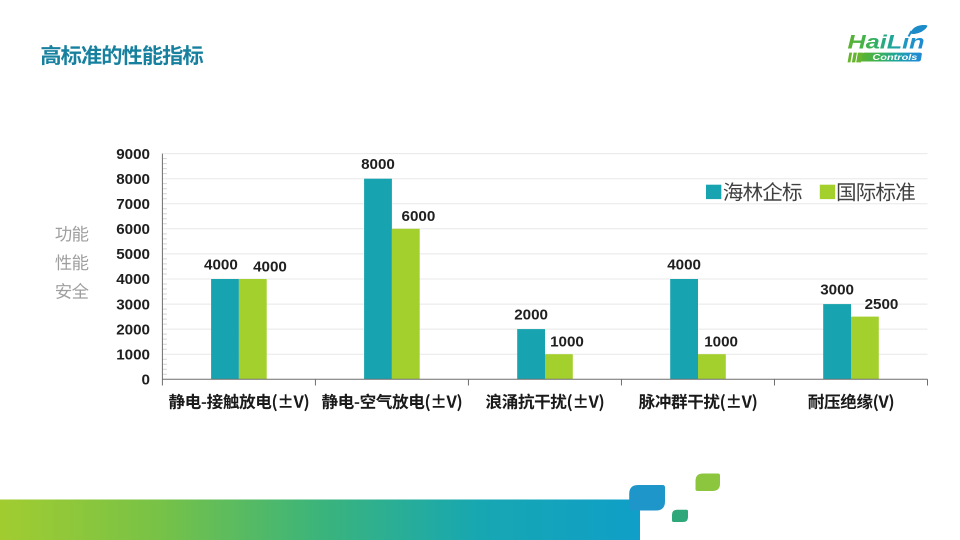 The image size is (960, 540). I want to click on svg-text: 7000, so click(133, 204).